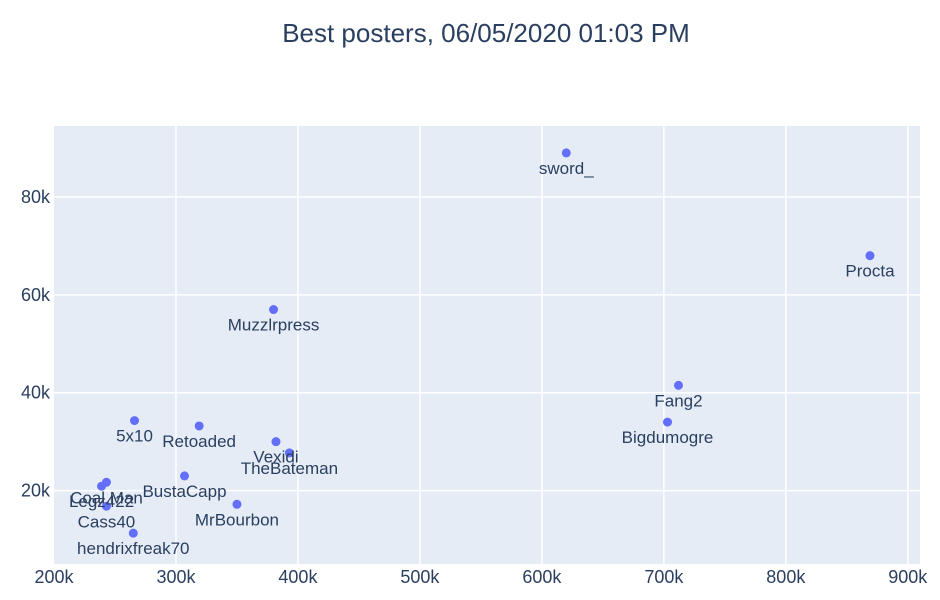 This screenshot has height=600, width=940. I want to click on x-tick-label: 900k, so click(908, 577).